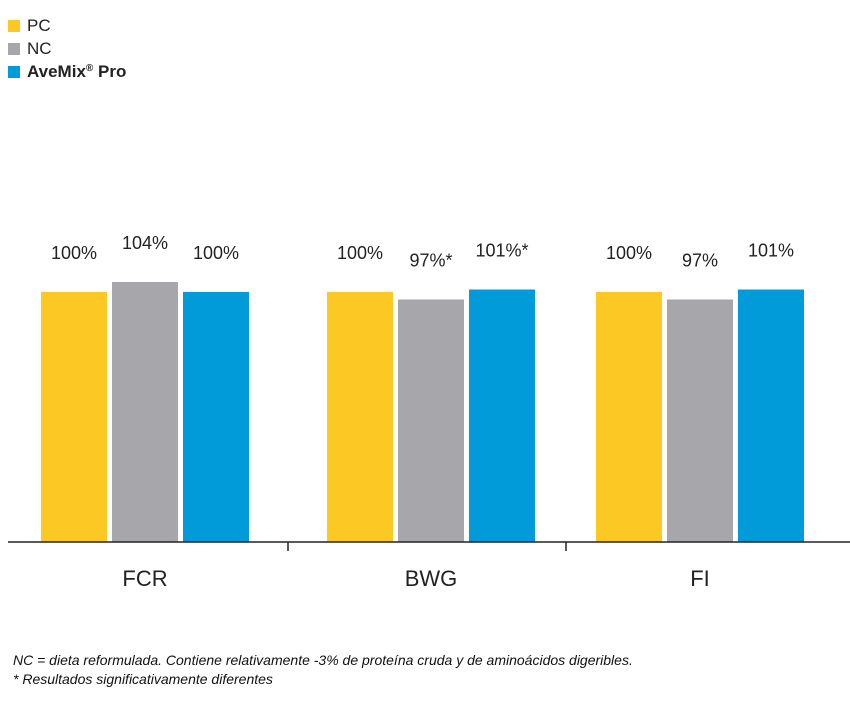  Describe the element at coordinates (74, 253) in the screenshot. I see `data-label-fcr-pc: 100%` at that location.